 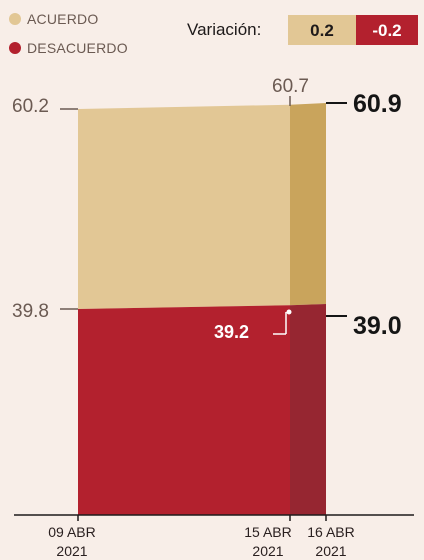 I want to click on legend-label-disagree: DESACUERDO, so click(x=77, y=48).